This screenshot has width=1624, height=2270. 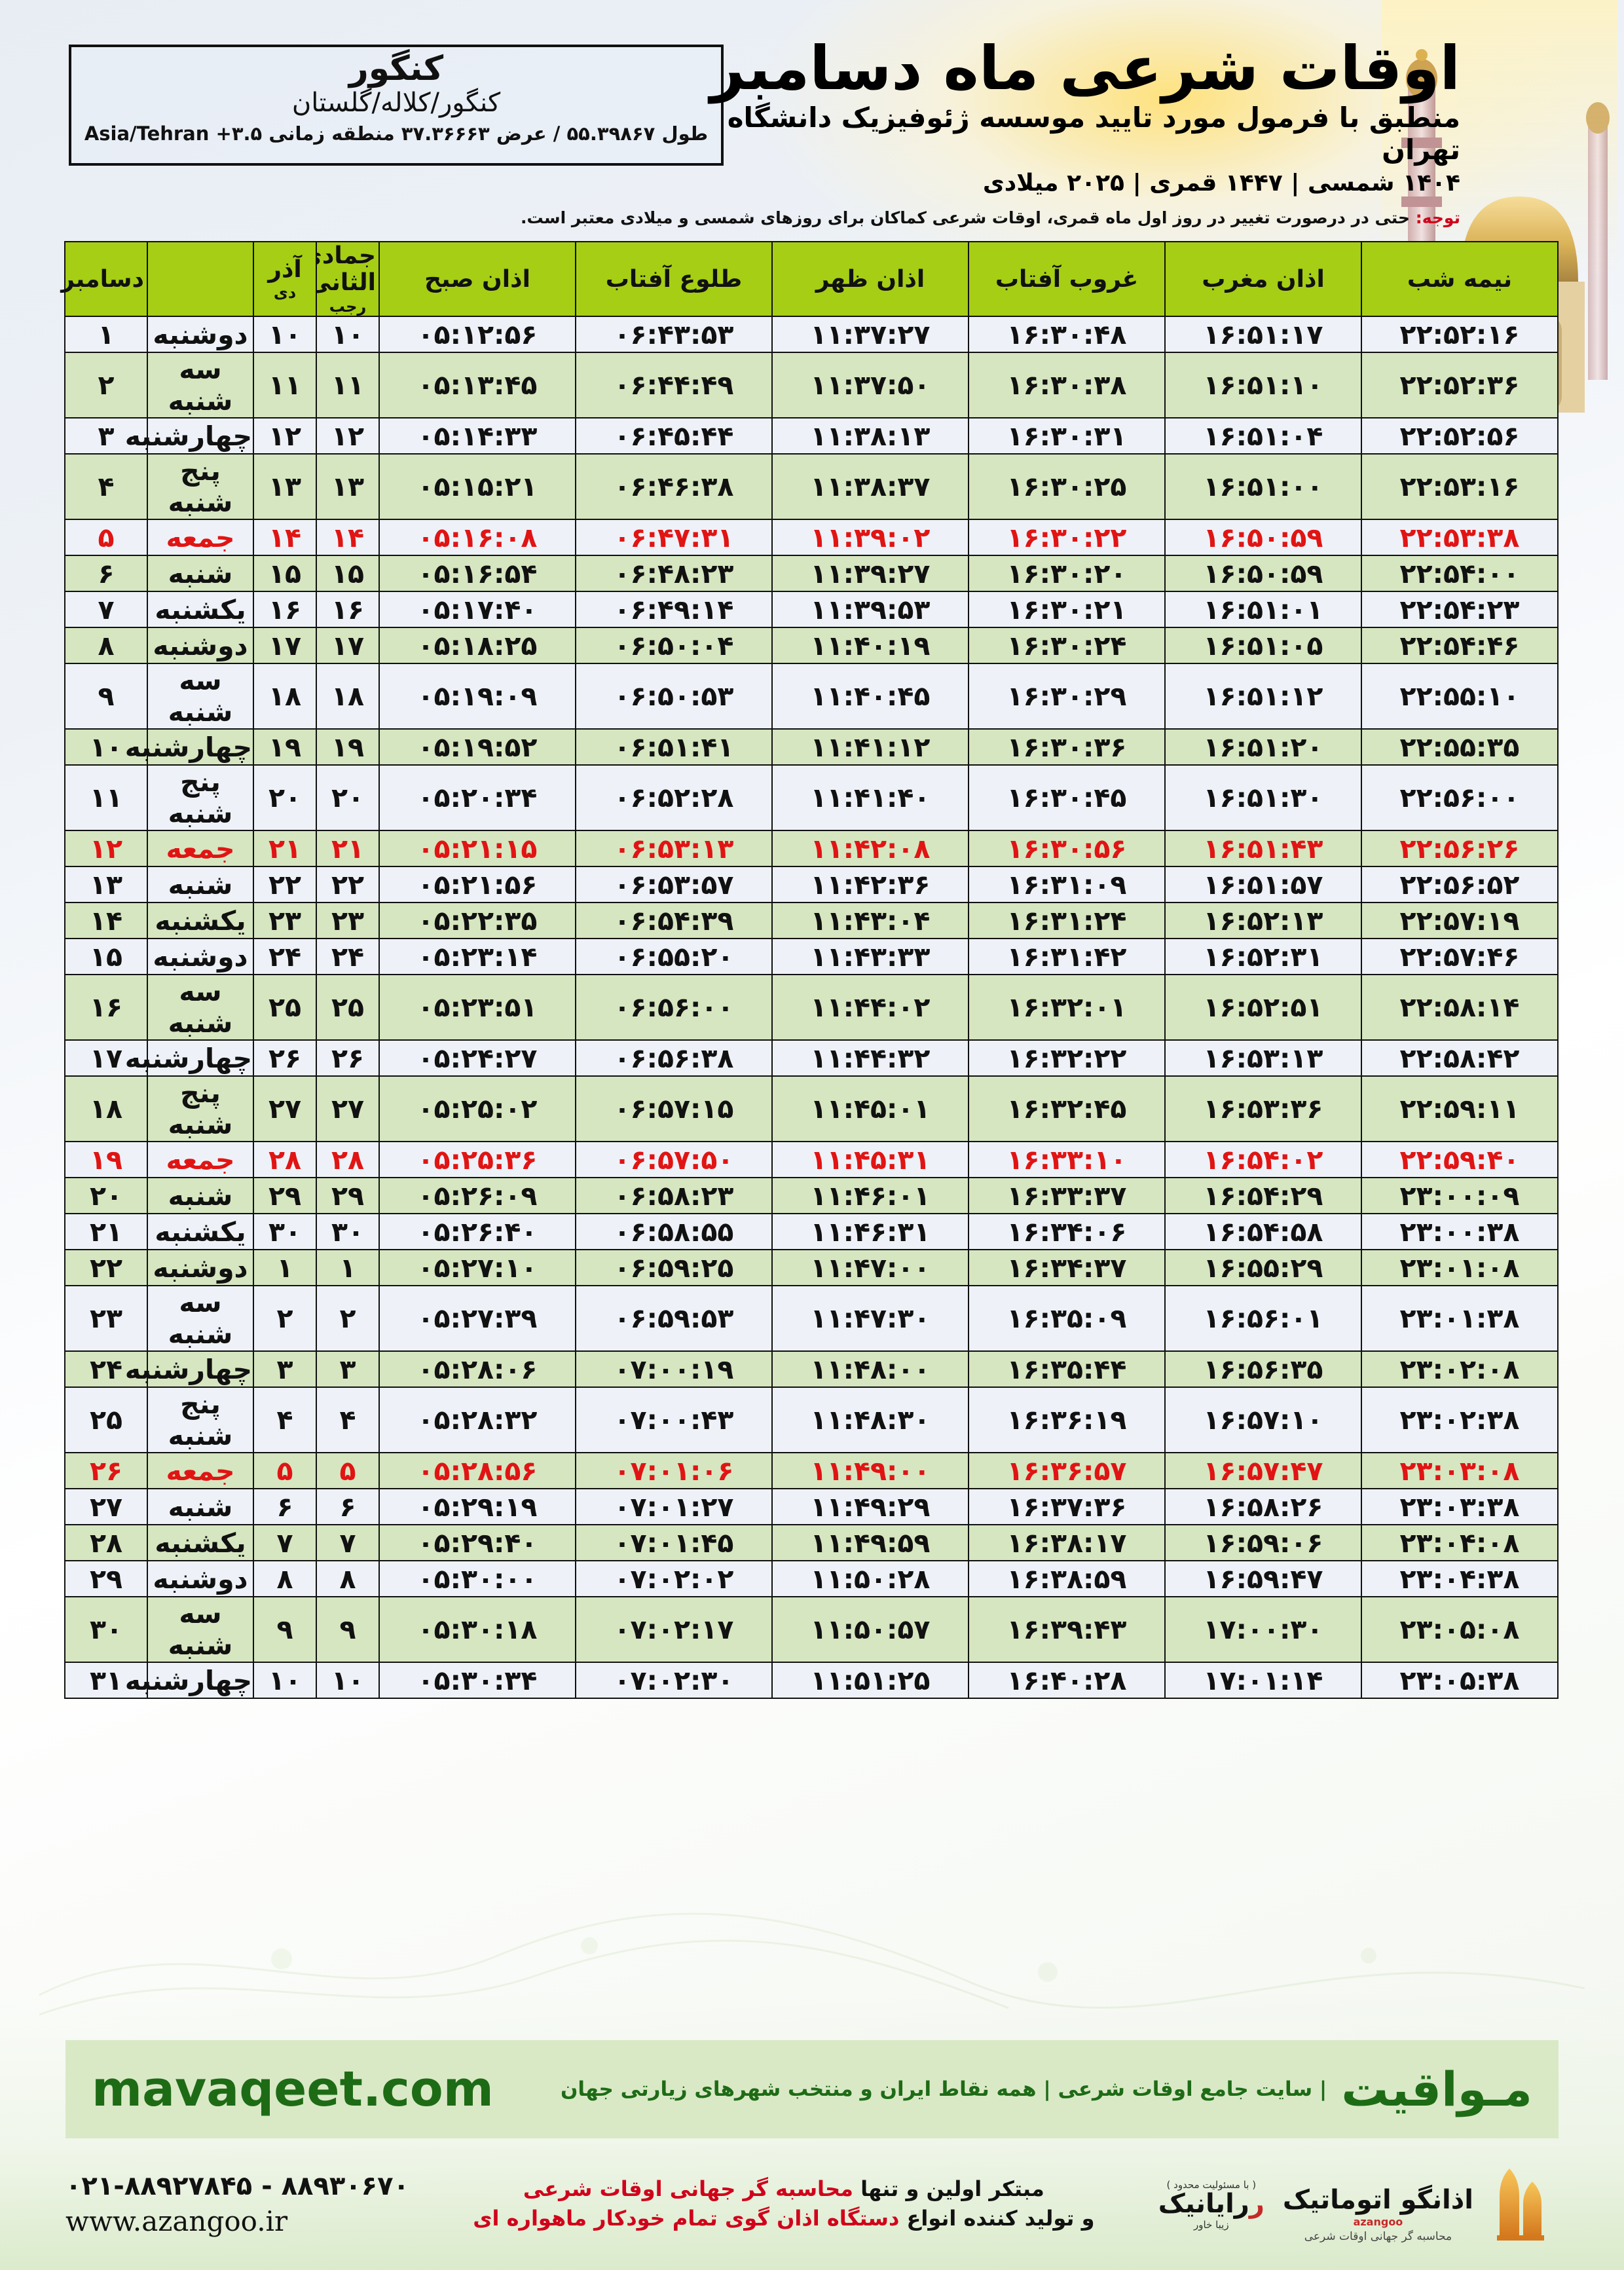 I want to click on cell-dhuhr: ۱۱:۴۶:۰۱, so click(x=870, y=1196).